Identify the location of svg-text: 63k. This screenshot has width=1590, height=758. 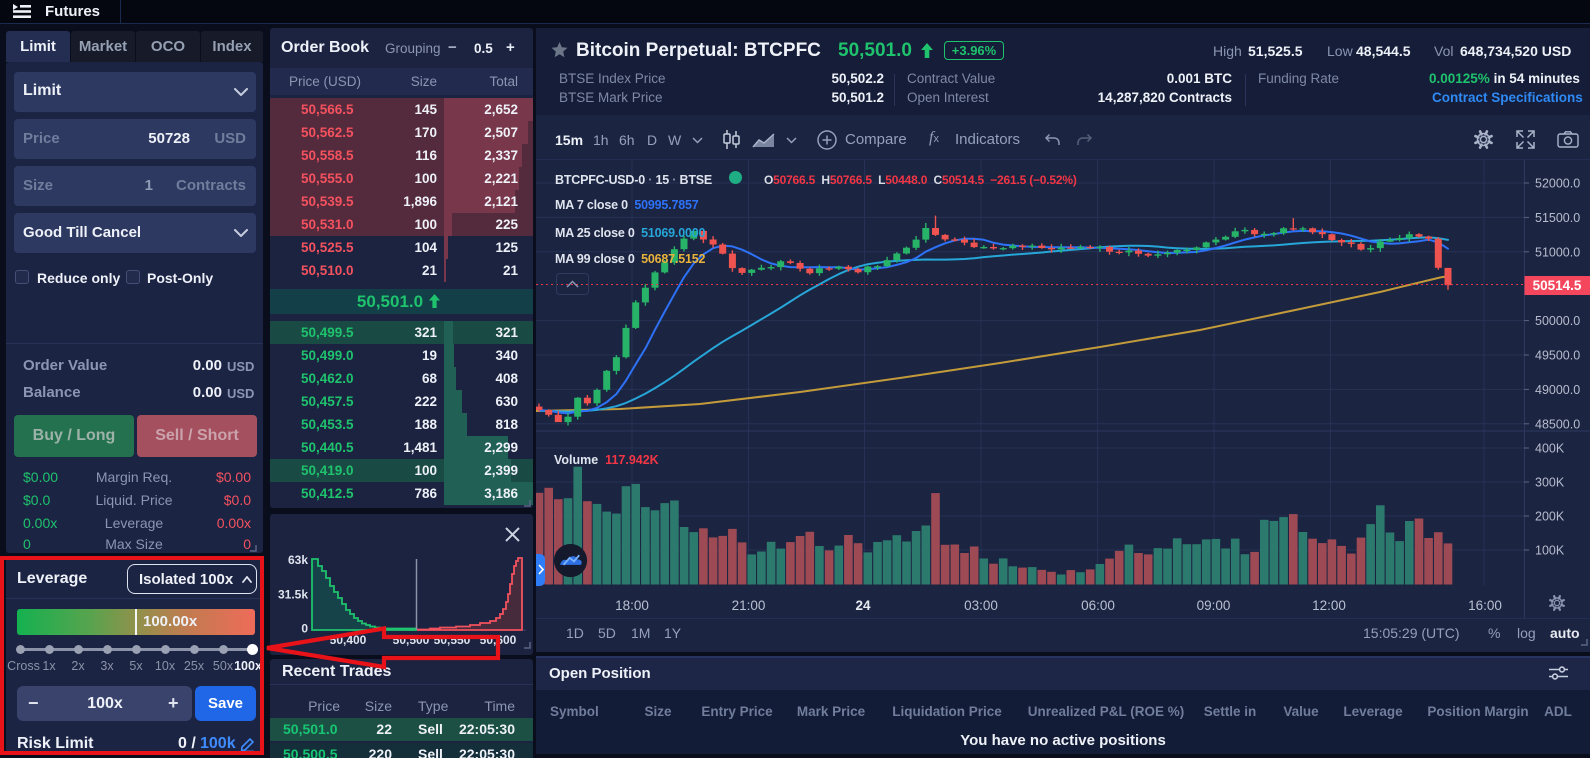
(298, 560).